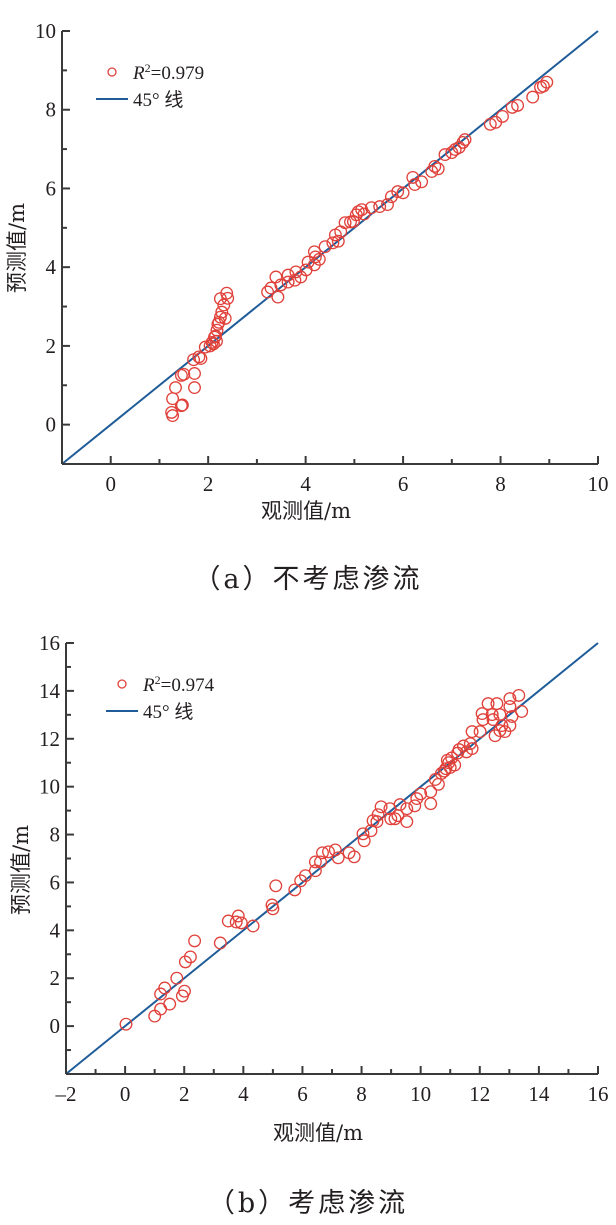 The height and width of the screenshot is (1225, 616). Describe the element at coordinates (306, 511) in the screenshot. I see `panel-a-x-axis-title: 观测值/m` at that location.